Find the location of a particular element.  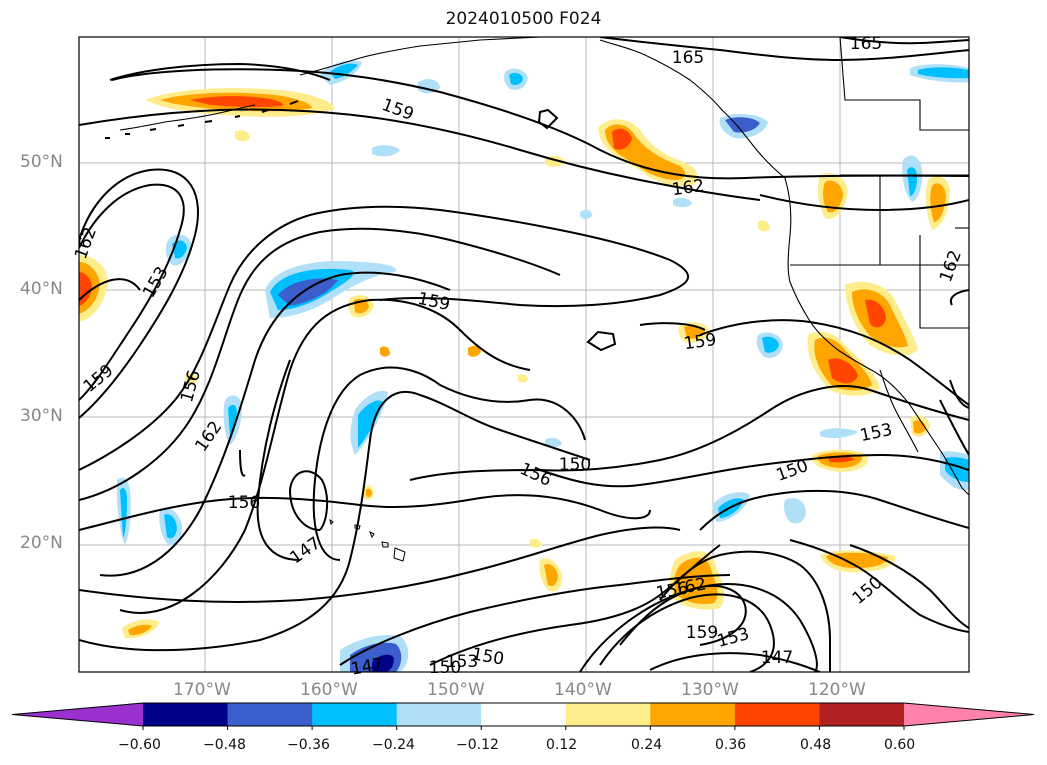

lat-label-40n: 40°N is located at coordinates (41, 289).